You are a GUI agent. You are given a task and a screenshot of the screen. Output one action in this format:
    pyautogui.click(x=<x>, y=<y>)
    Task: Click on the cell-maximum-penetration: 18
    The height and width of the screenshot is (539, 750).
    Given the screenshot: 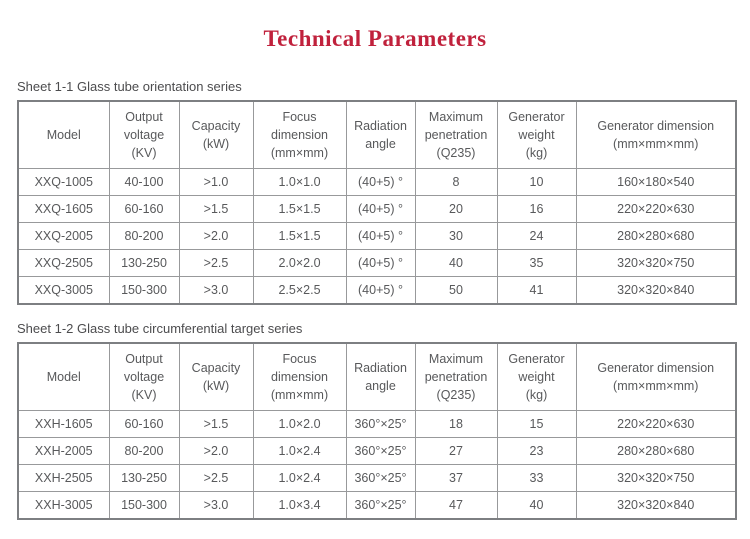 What is the action you would take?
    pyautogui.click(x=456, y=424)
    